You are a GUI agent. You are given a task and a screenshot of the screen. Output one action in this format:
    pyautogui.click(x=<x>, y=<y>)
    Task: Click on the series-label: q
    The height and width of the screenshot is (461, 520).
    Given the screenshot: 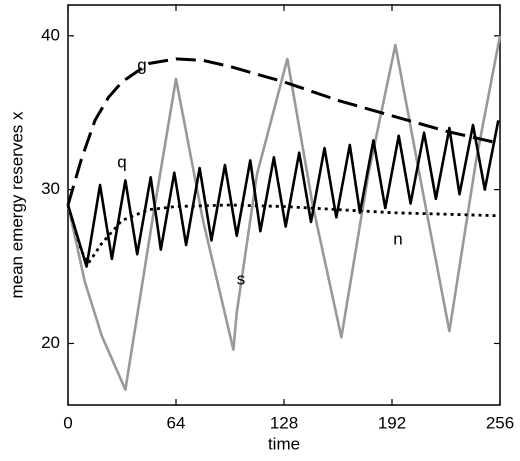 What is the action you would take?
    pyautogui.click(x=121, y=161)
    